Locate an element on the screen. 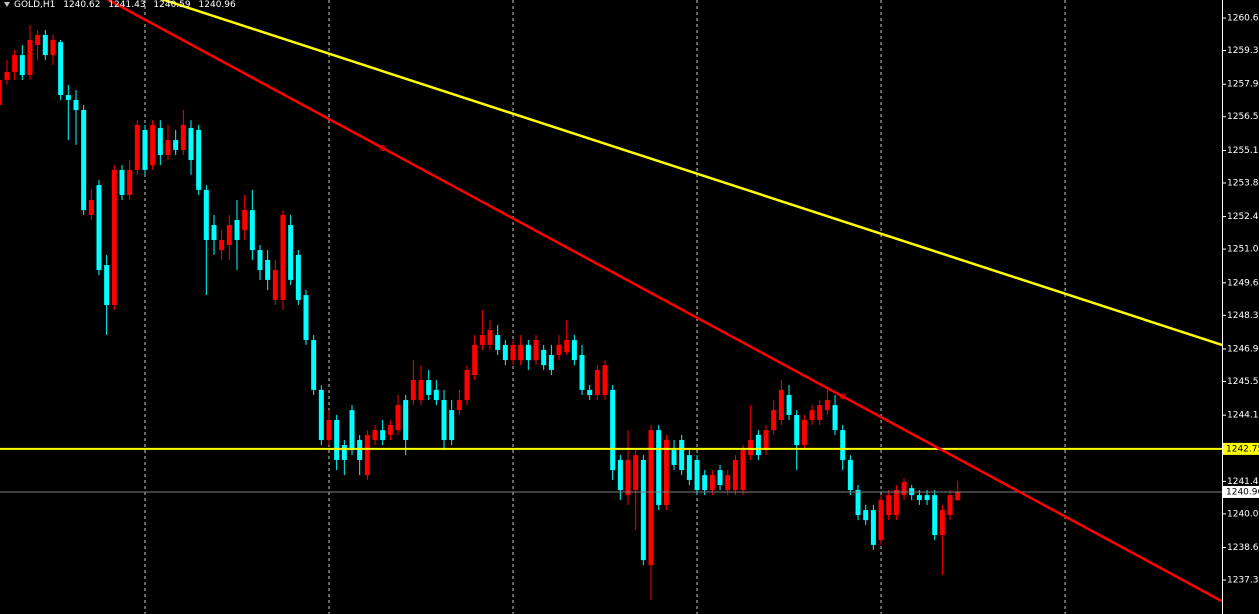 The width and height of the screenshot is (1259, 614). y-tick-label: 1246.90 is located at coordinates (1243, 350).